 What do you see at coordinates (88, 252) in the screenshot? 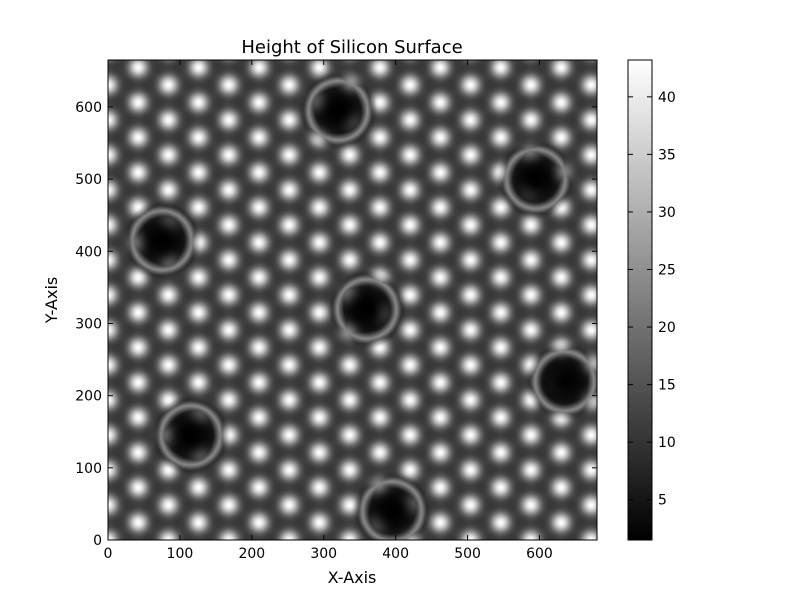
I see `y-tick-label: 400` at bounding box center [88, 252].